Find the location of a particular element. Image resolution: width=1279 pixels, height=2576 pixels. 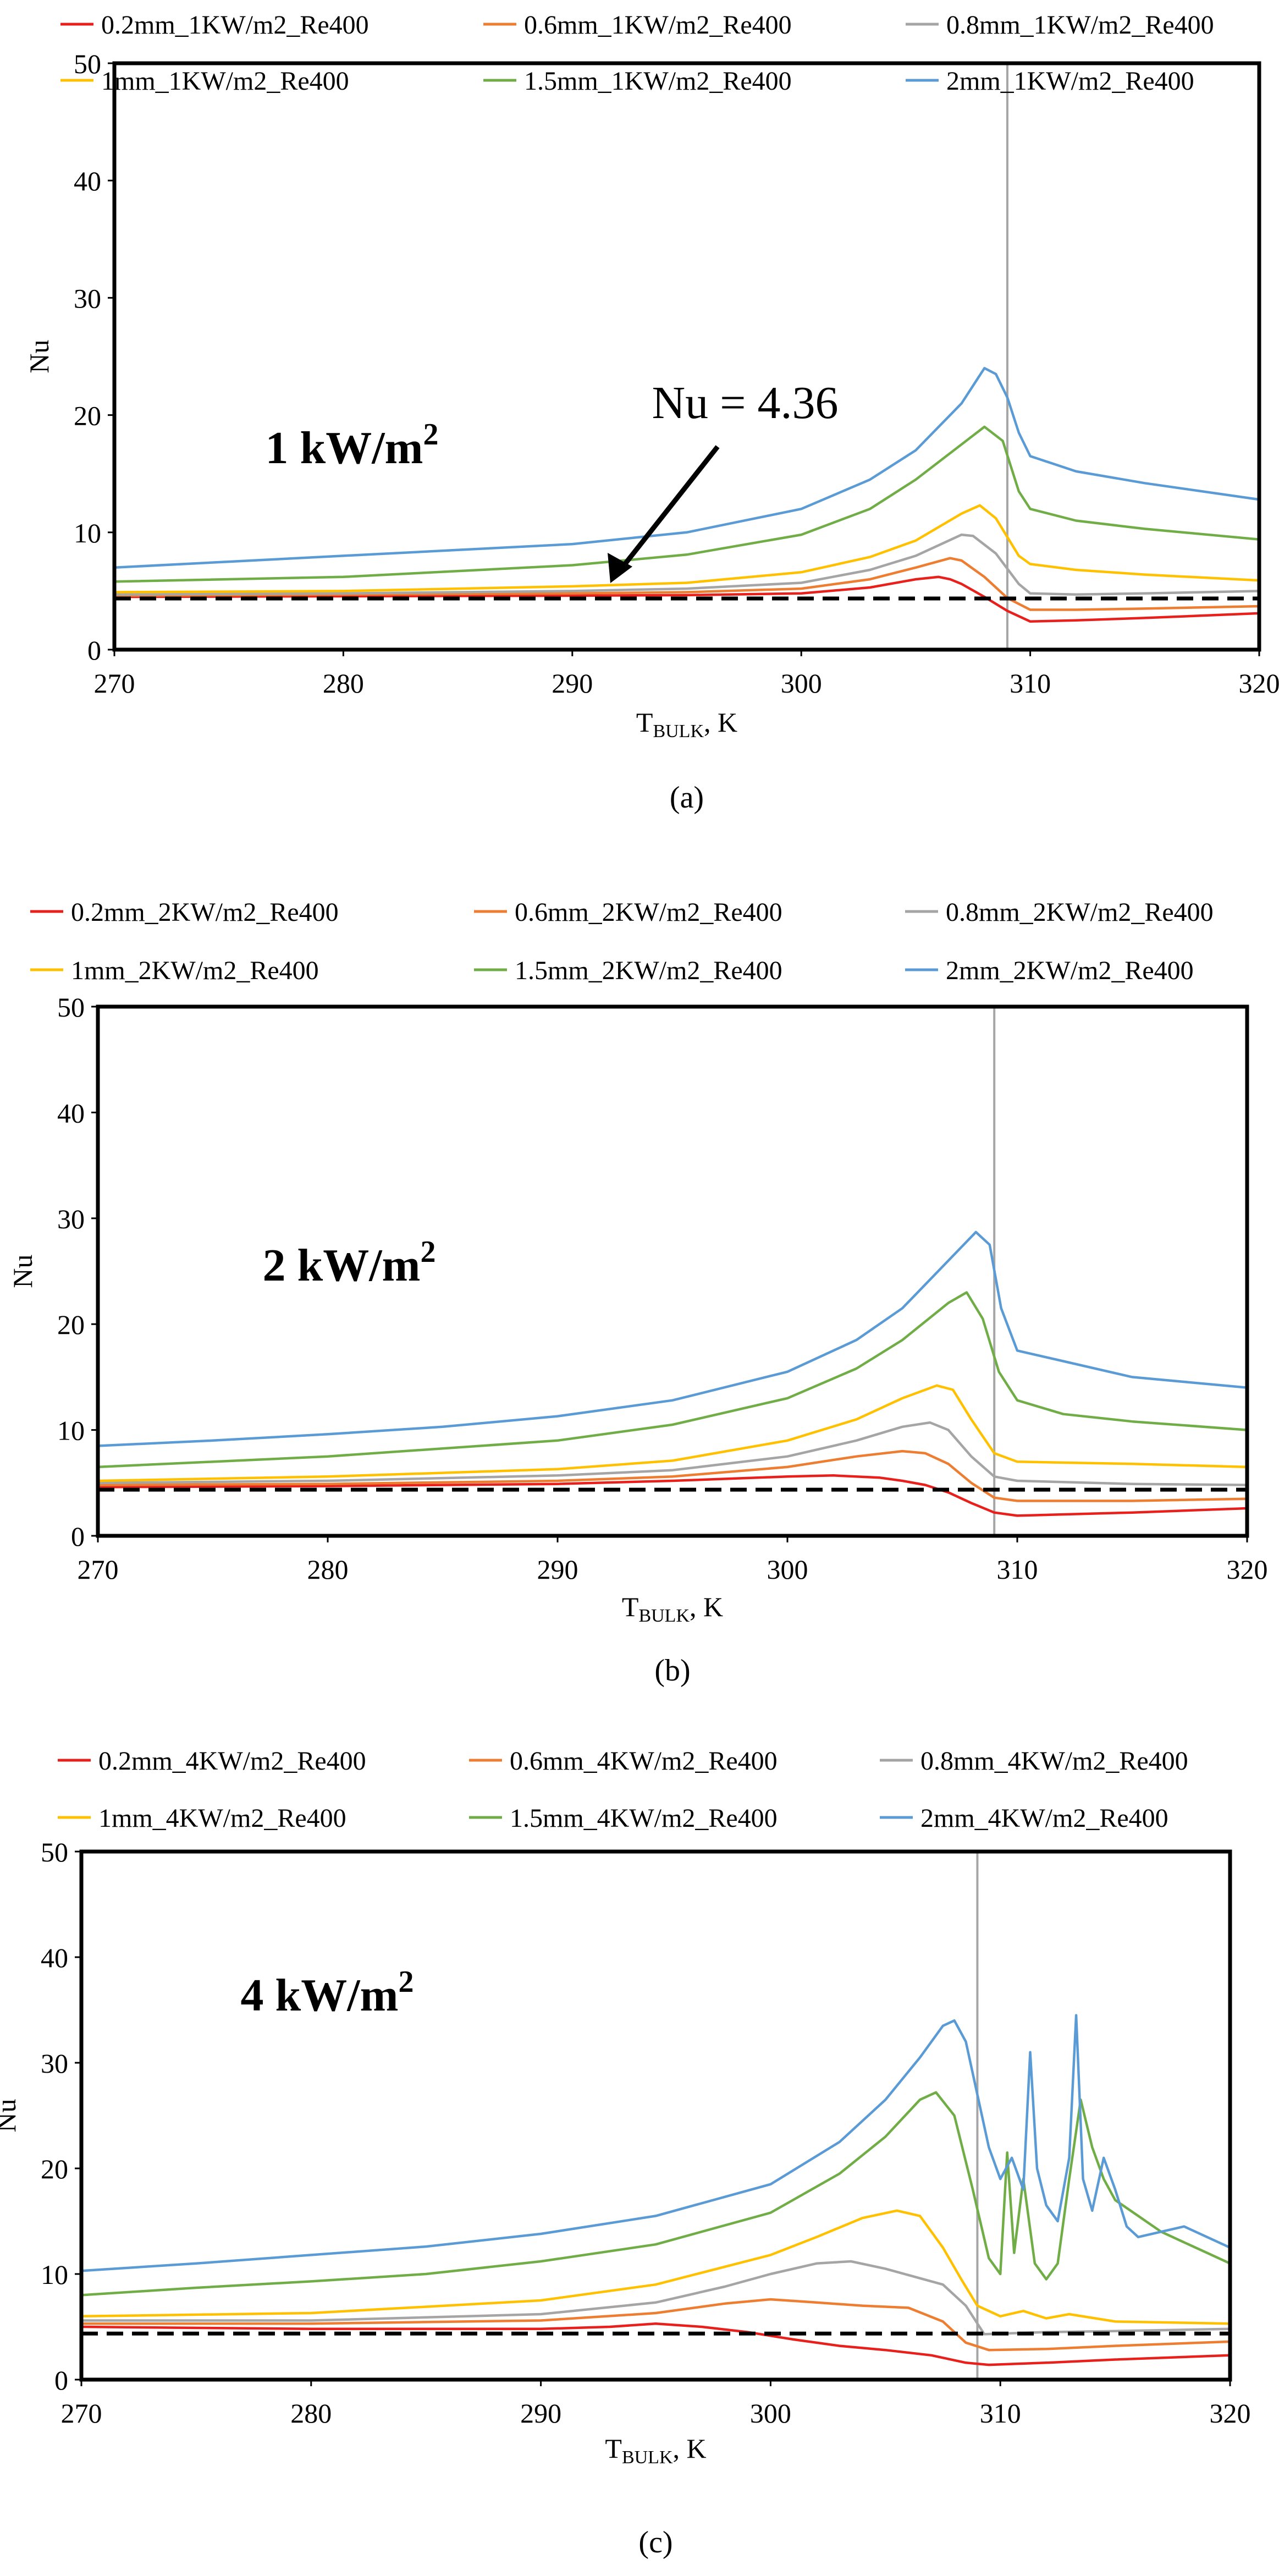

legend-entry-2mm: 2mm_1KW/m2_Re400 is located at coordinates (1050, 81).